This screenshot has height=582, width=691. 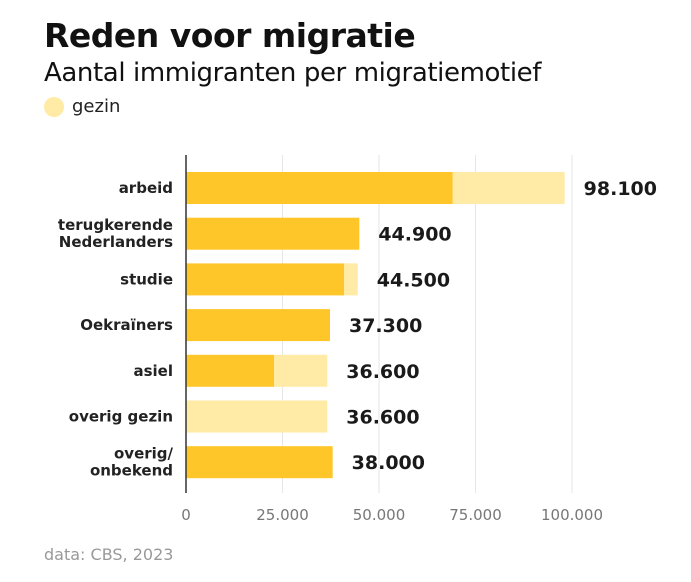 What do you see at coordinates (414, 235) in the screenshot?
I see `data-label: 44.900` at bounding box center [414, 235].